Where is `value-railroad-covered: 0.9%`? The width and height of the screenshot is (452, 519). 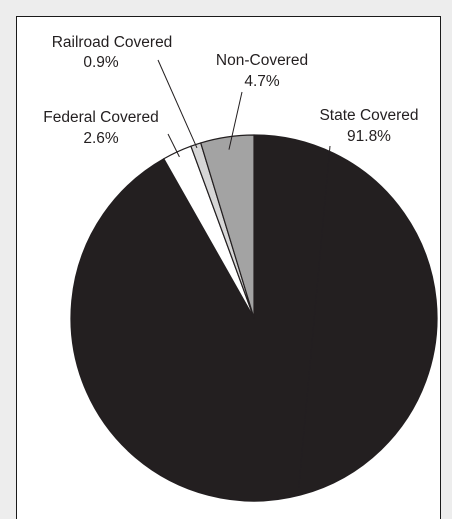 value-railroad-covered: 0.9% is located at coordinates (101, 62).